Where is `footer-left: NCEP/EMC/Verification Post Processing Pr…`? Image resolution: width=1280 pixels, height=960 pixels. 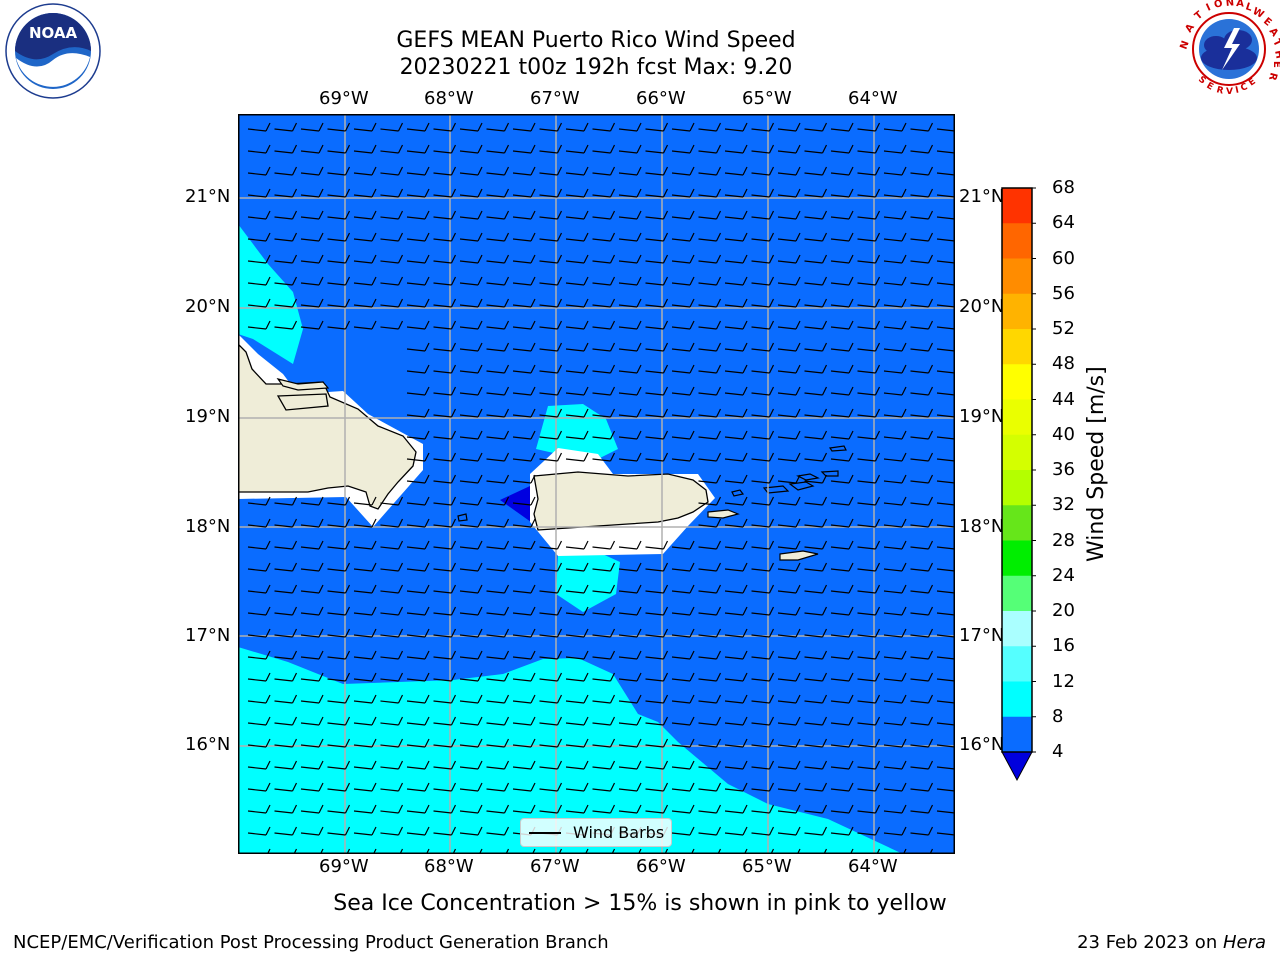
footer-left: NCEP/EMC/Verification Post Processing Pr… is located at coordinates (311, 942).